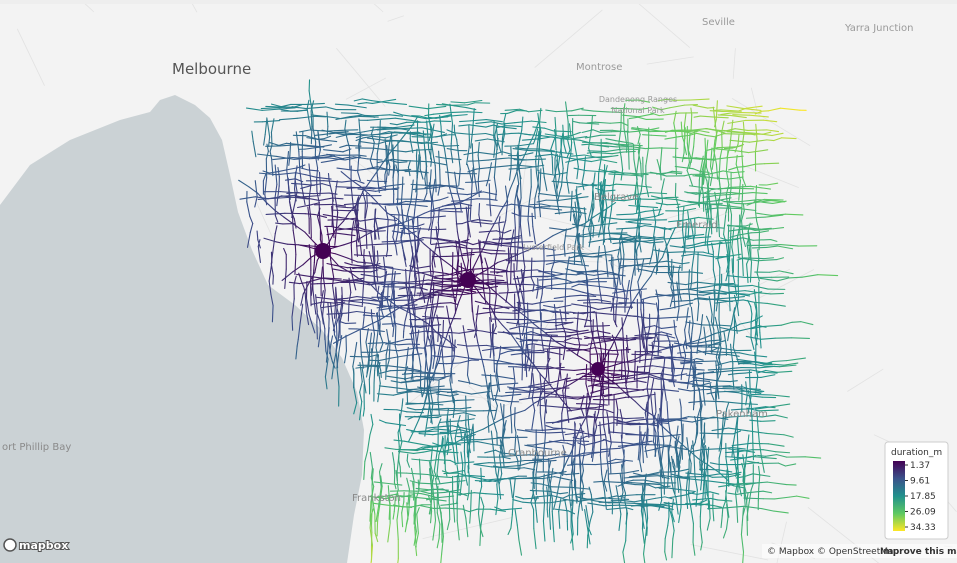 The height and width of the screenshot is (563, 957). I want to click on base-road, so click(366, 88).